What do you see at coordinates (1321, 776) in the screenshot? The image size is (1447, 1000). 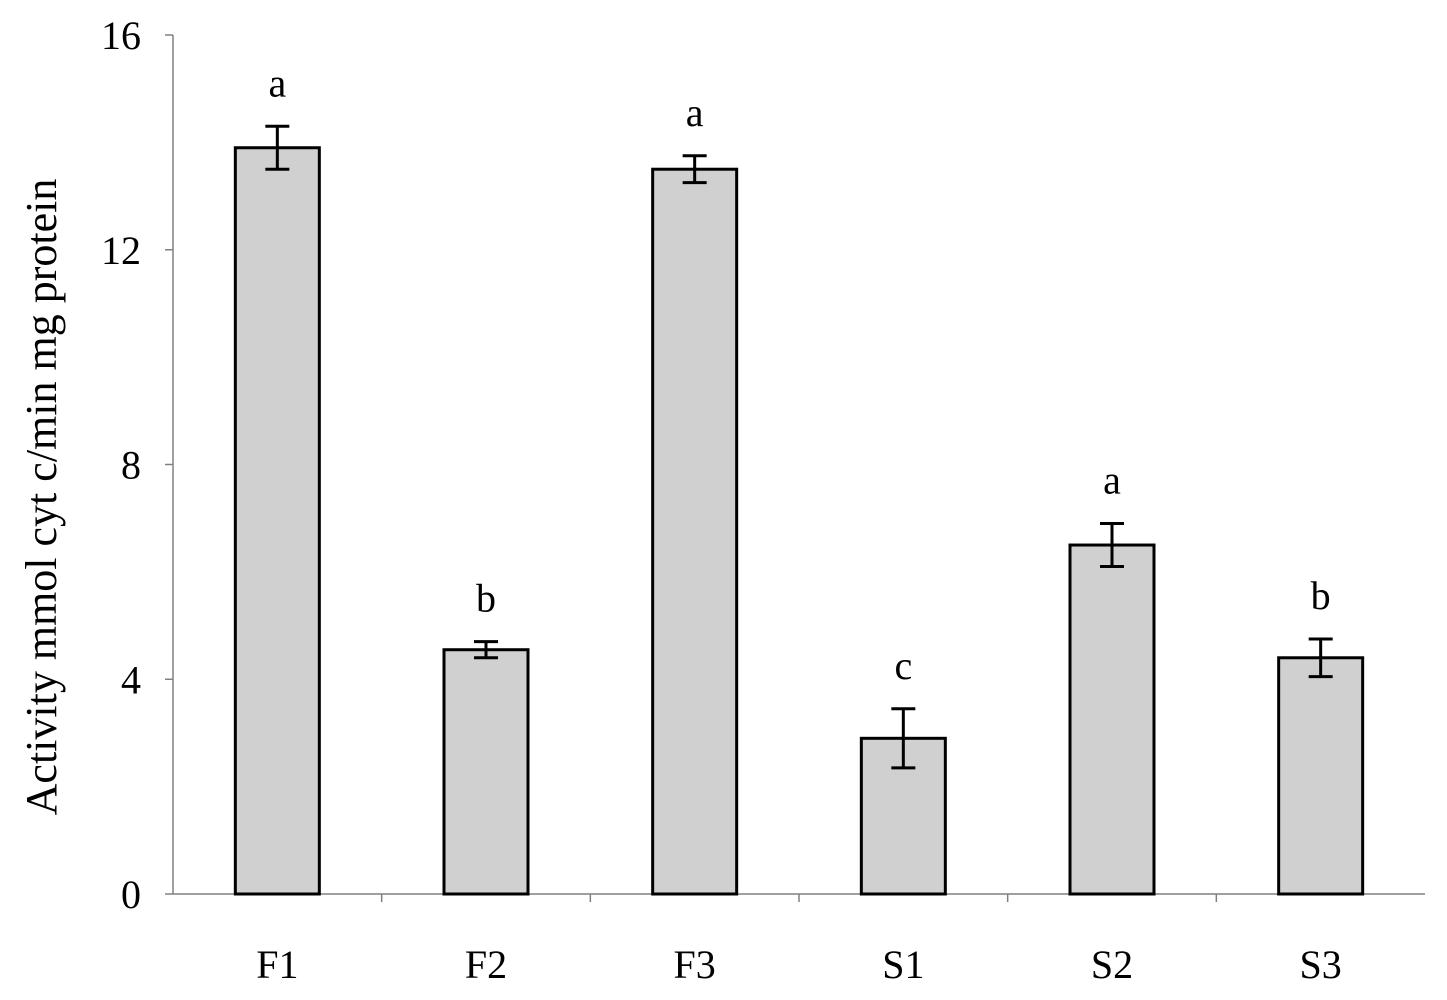 I see `bar-s3` at bounding box center [1321, 776].